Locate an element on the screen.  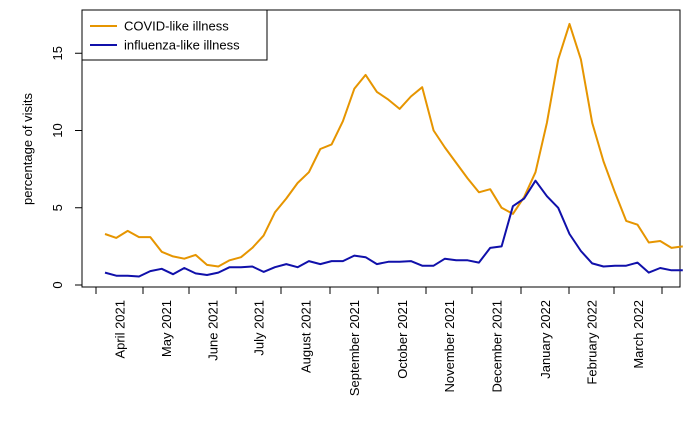
x-tick-label: July 2021 is located at coordinates (259, 328).